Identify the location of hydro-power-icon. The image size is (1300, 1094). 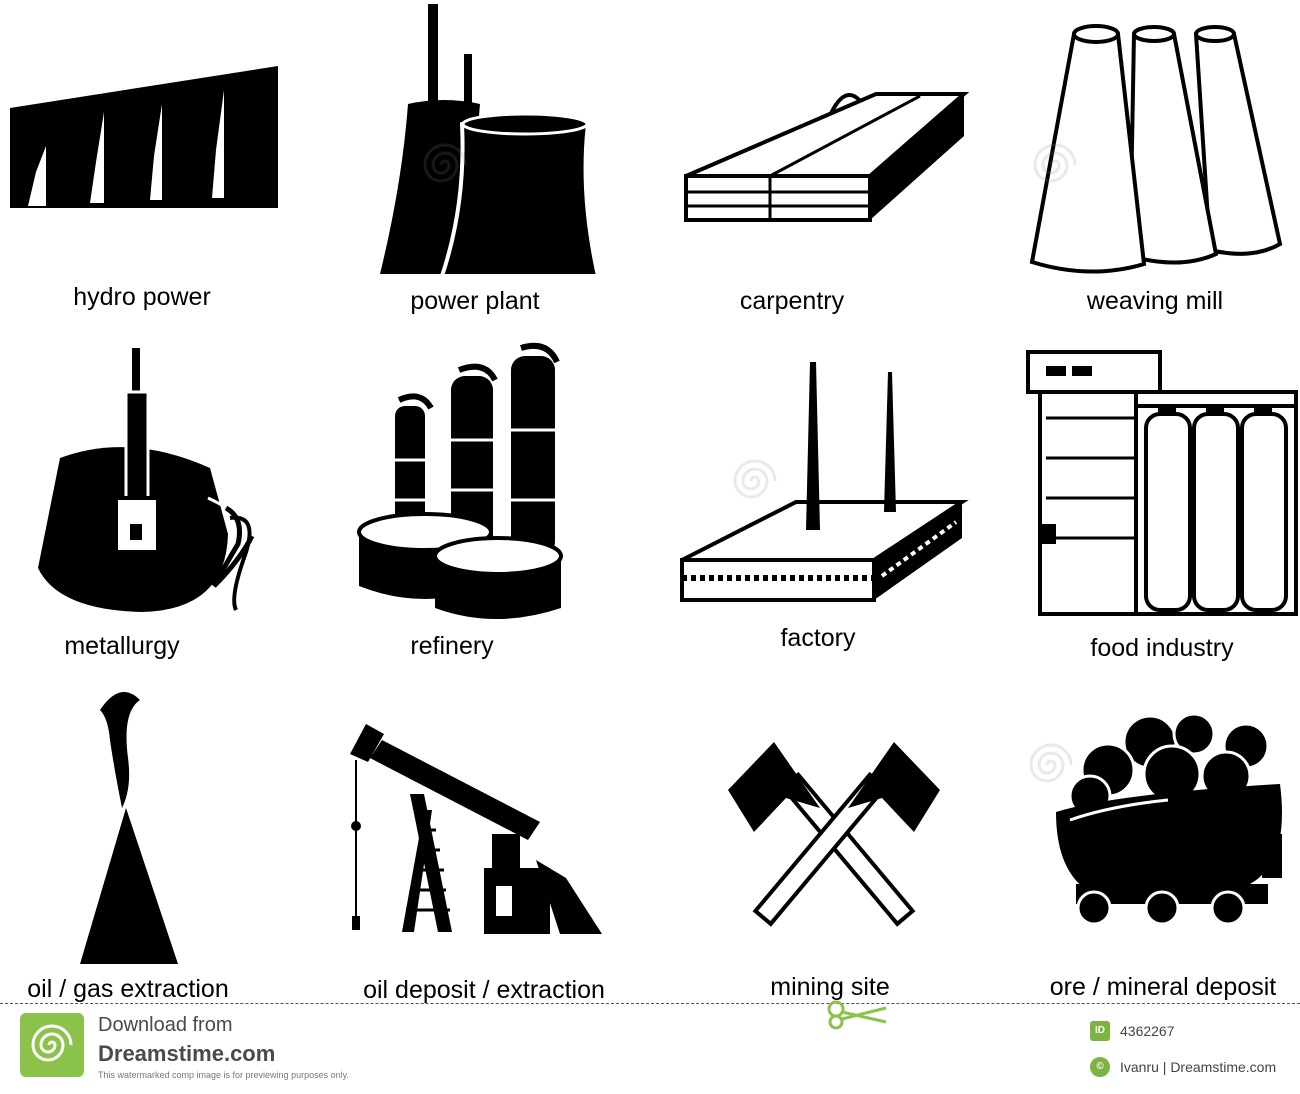
(144, 137).